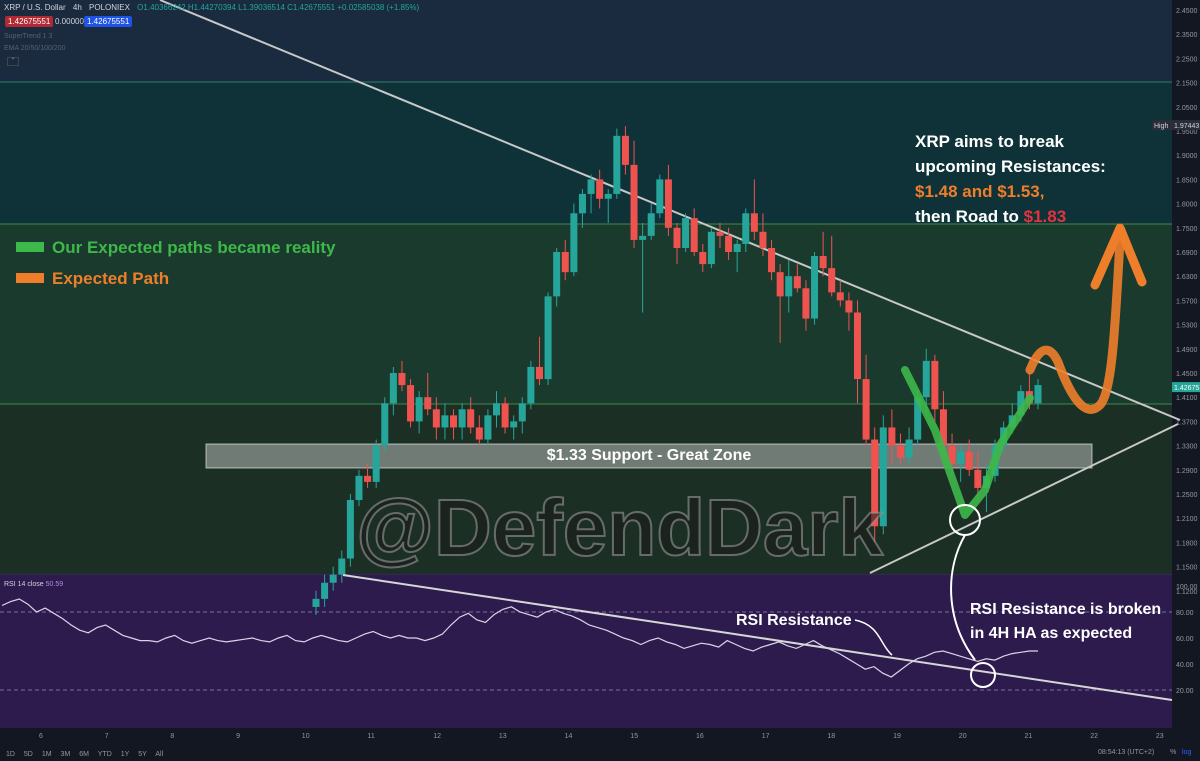 This screenshot has height=761, width=1200. What do you see at coordinates (84, 754) in the screenshot?
I see `range-6m: 6M` at bounding box center [84, 754].